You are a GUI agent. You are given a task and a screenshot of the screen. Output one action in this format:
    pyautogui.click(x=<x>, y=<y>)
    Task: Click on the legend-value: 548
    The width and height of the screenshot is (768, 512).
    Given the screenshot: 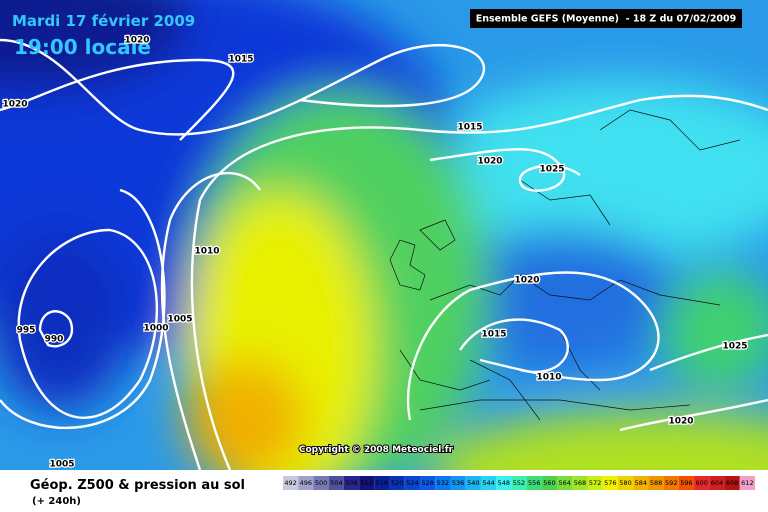 What is the action you would take?
    pyautogui.click(x=504, y=483)
    